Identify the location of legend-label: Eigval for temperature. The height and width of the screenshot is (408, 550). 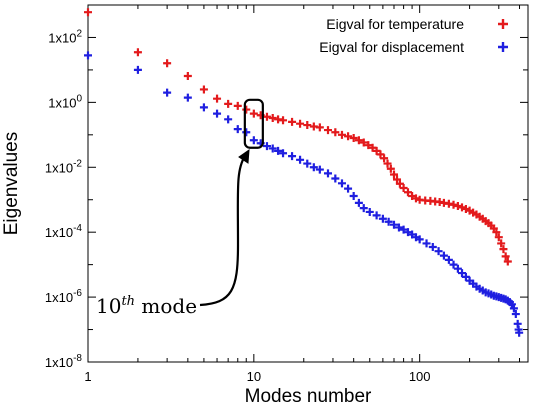
(395, 24).